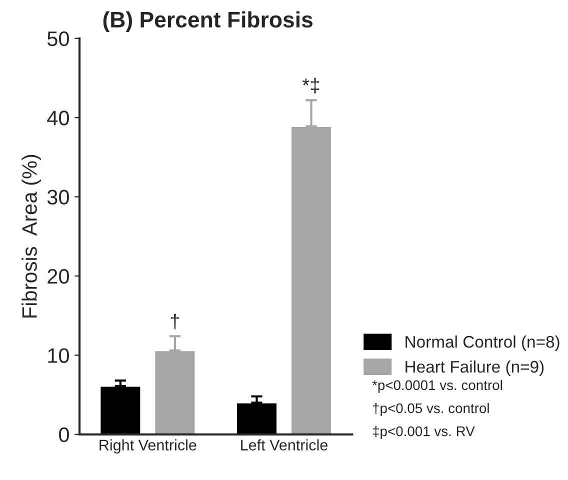 The height and width of the screenshot is (480, 568). What do you see at coordinates (58, 38) in the screenshot?
I see `y-tick-label: 50` at bounding box center [58, 38].